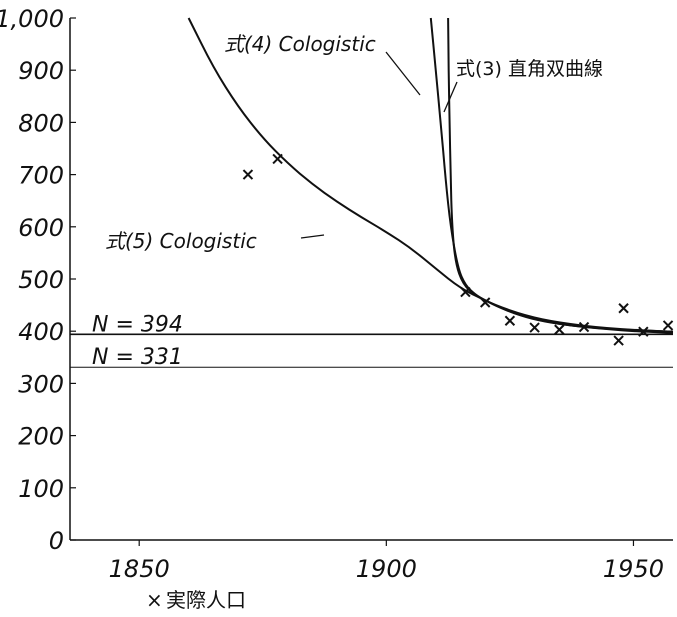 This screenshot has height=617, width=677. Describe the element at coordinates (633, 569) in the screenshot. I see `x-tick-label: 1950` at that location.